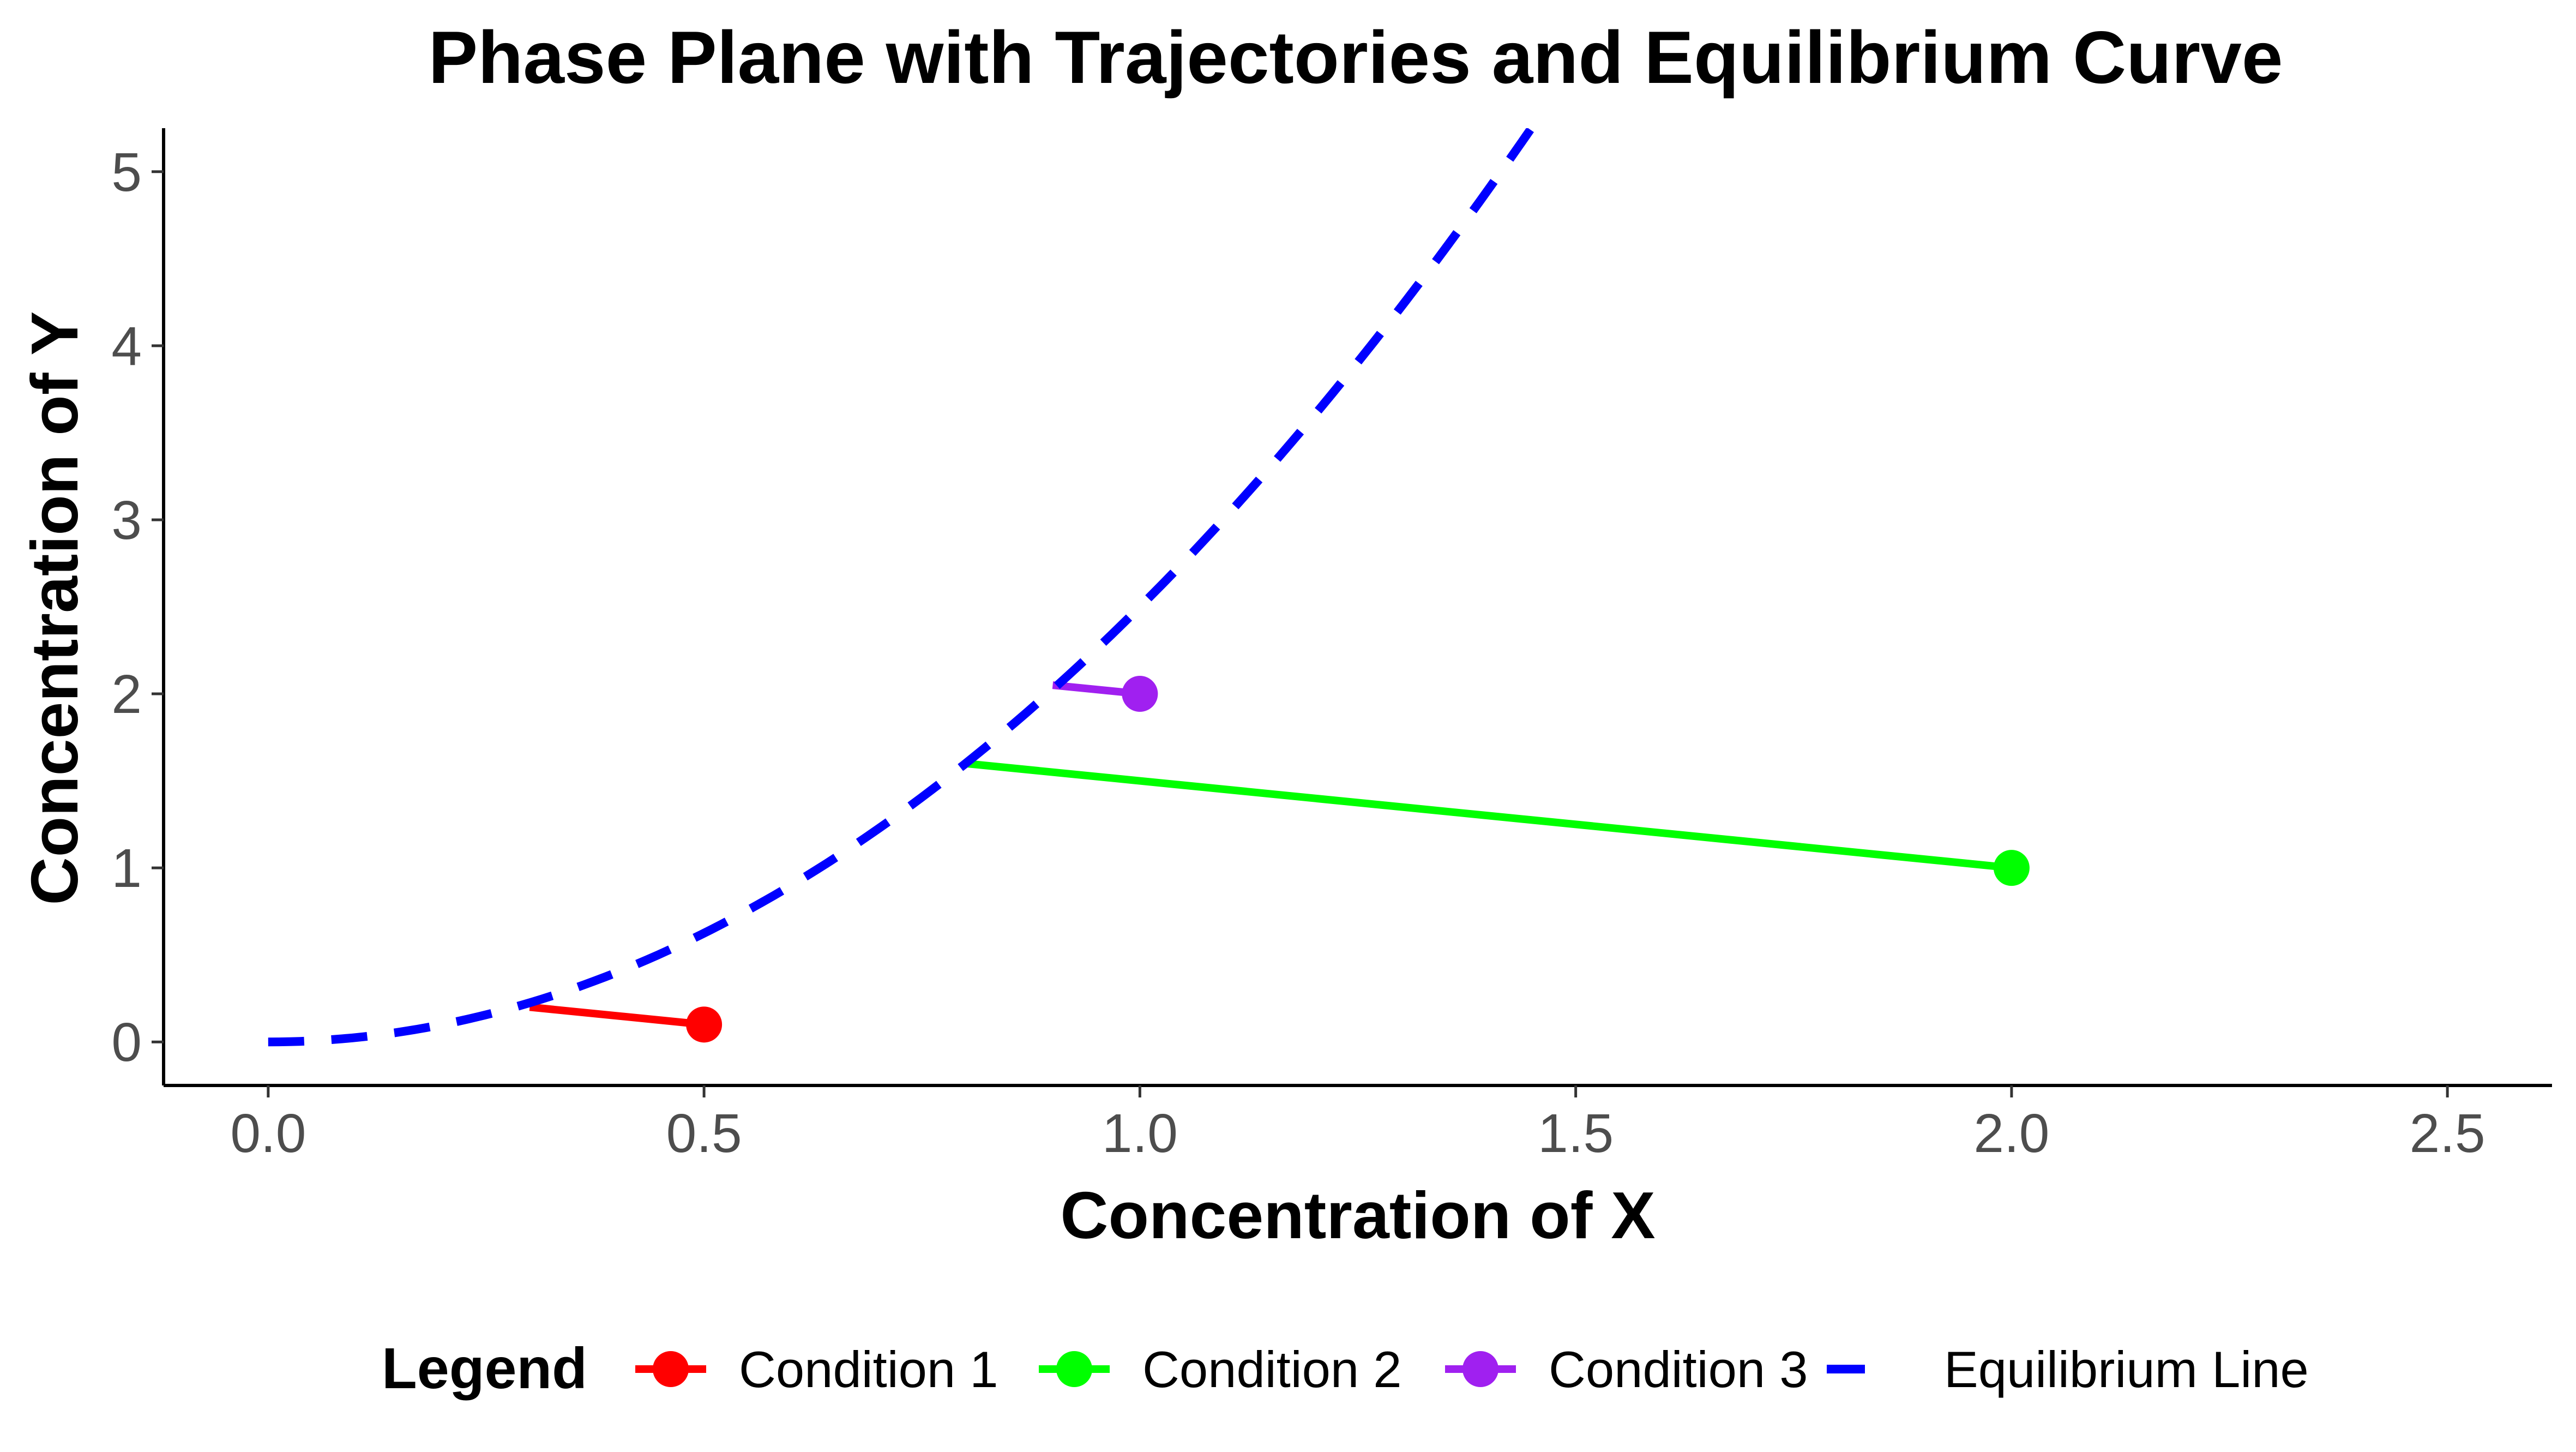 The width and height of the screenshot is (2576, 1452). Describe the element at coordinates (2126, 1369) in the screenshot. I see `legend-entry-label: Equilibrium Line` at that location.